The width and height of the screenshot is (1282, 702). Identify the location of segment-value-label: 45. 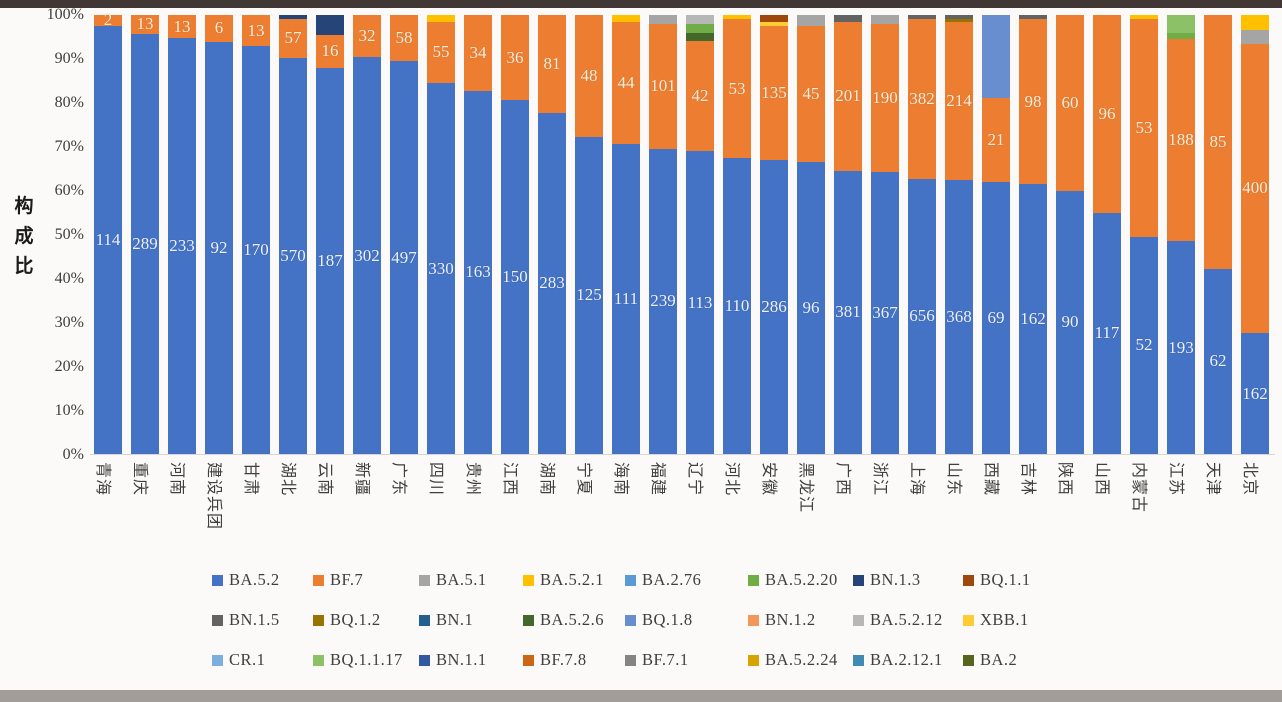
(811, 94).